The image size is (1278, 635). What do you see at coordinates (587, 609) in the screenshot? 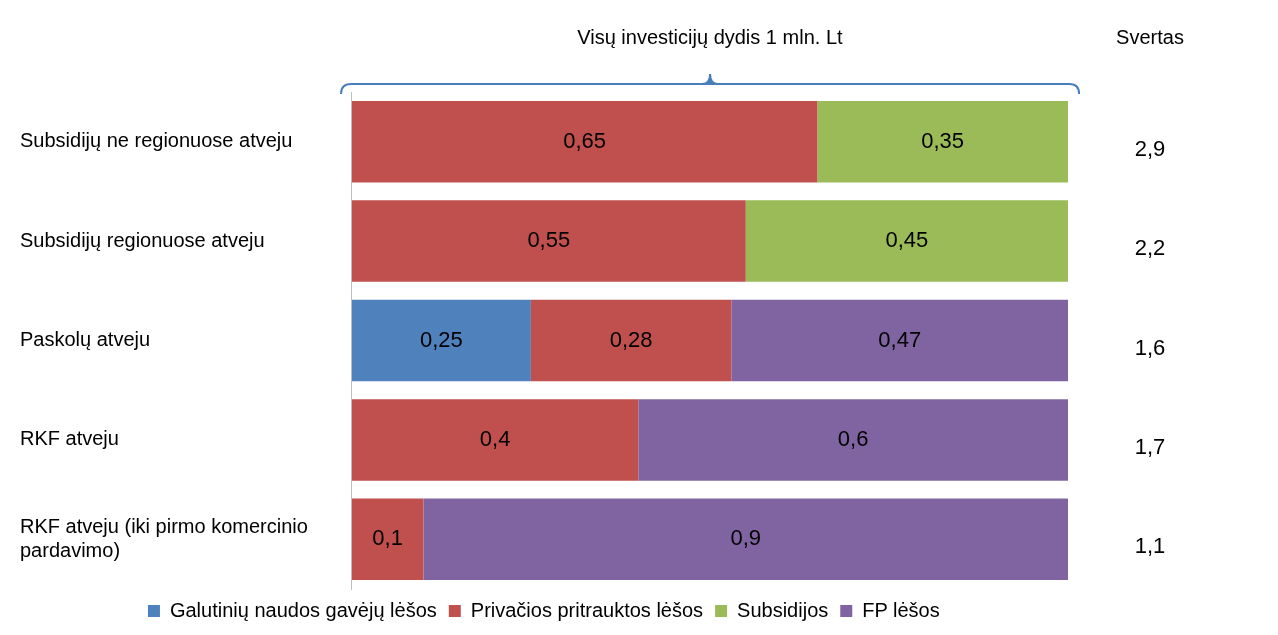
I see `legend-label: Privačios pritrauktos lėšos` at bounding box center [587, 609].